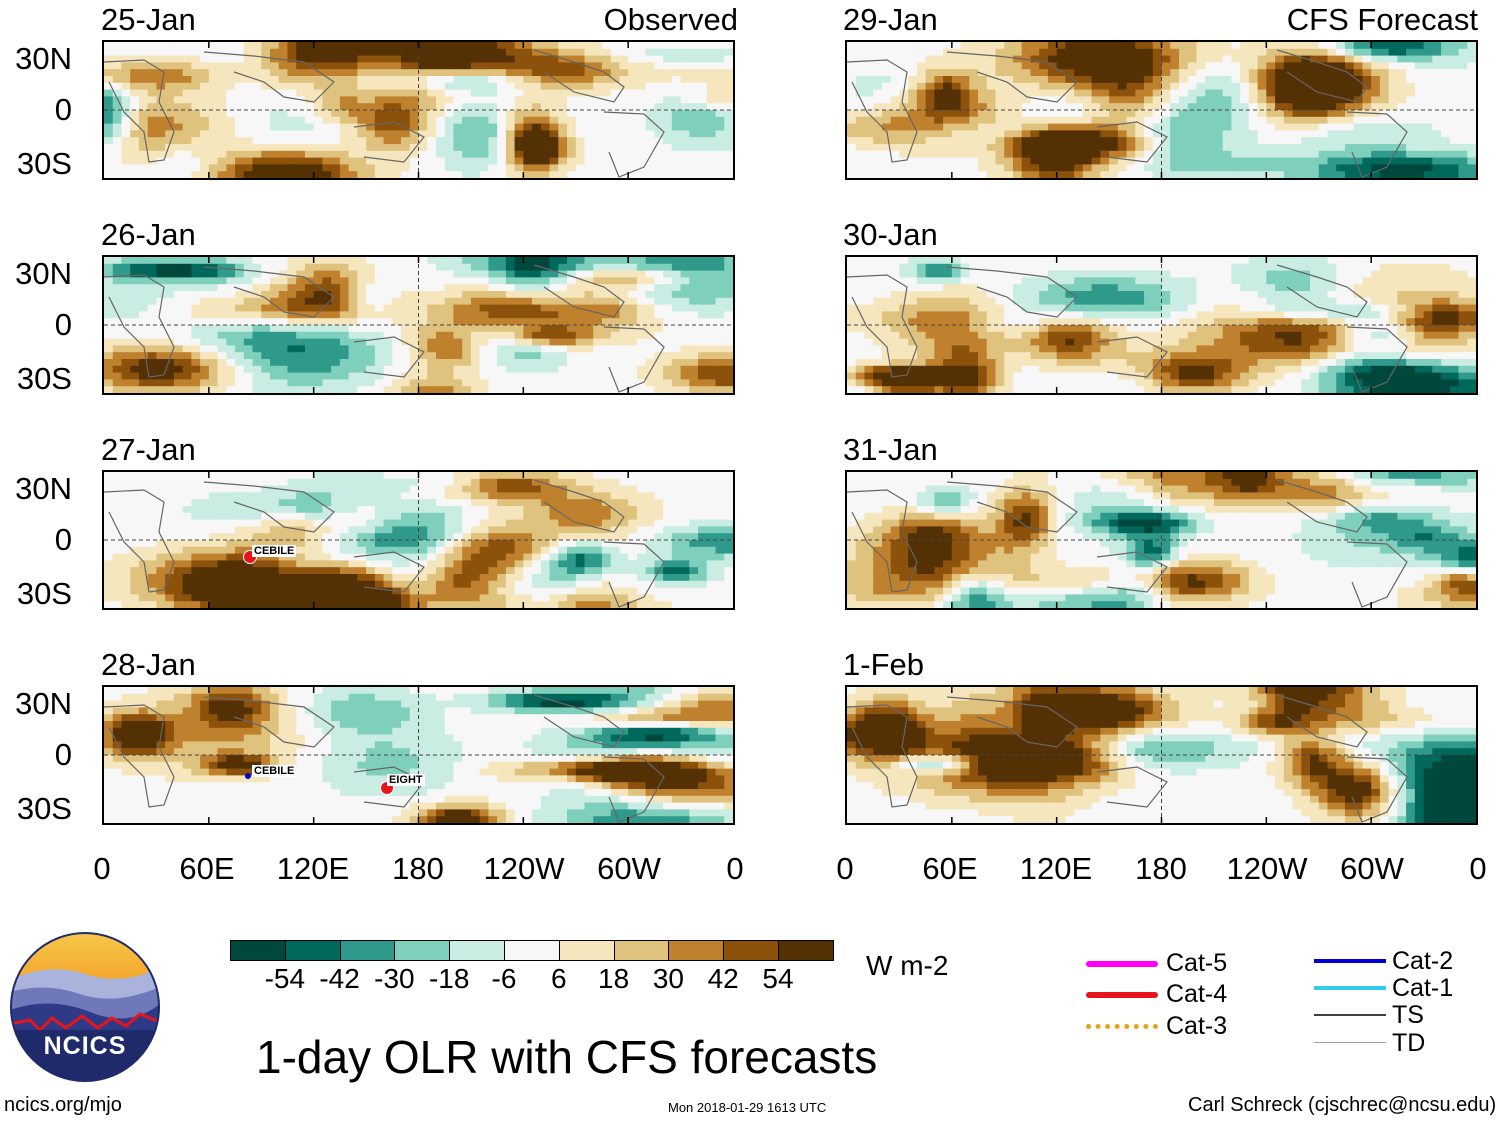  I want to click on olr-field, so click(418, 755).